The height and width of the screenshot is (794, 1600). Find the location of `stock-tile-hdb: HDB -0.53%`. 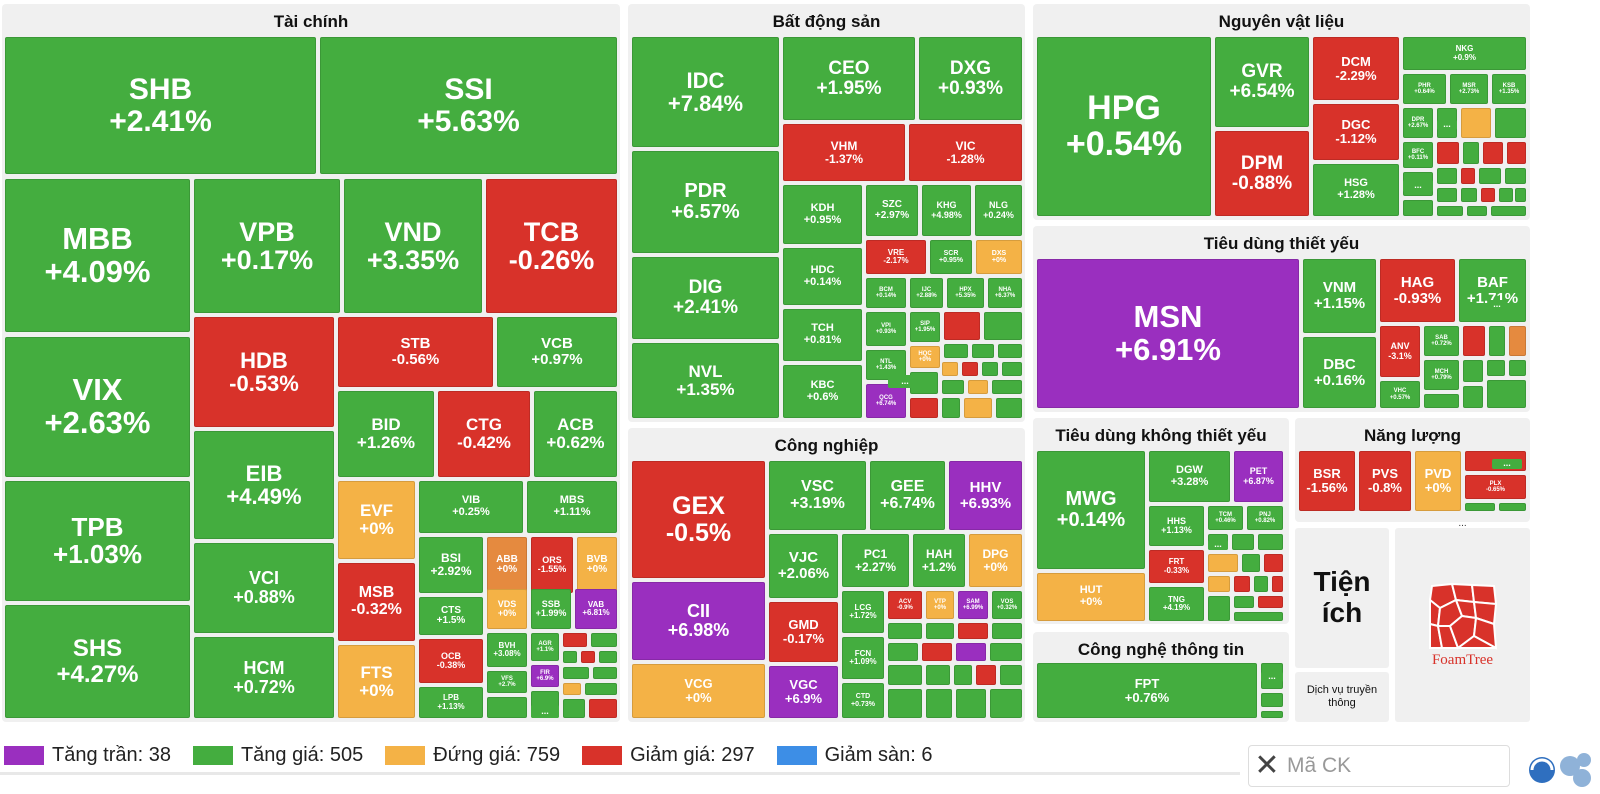

stock-tile-hdb: HDB -0.53% is located at coordinates (264, 372).